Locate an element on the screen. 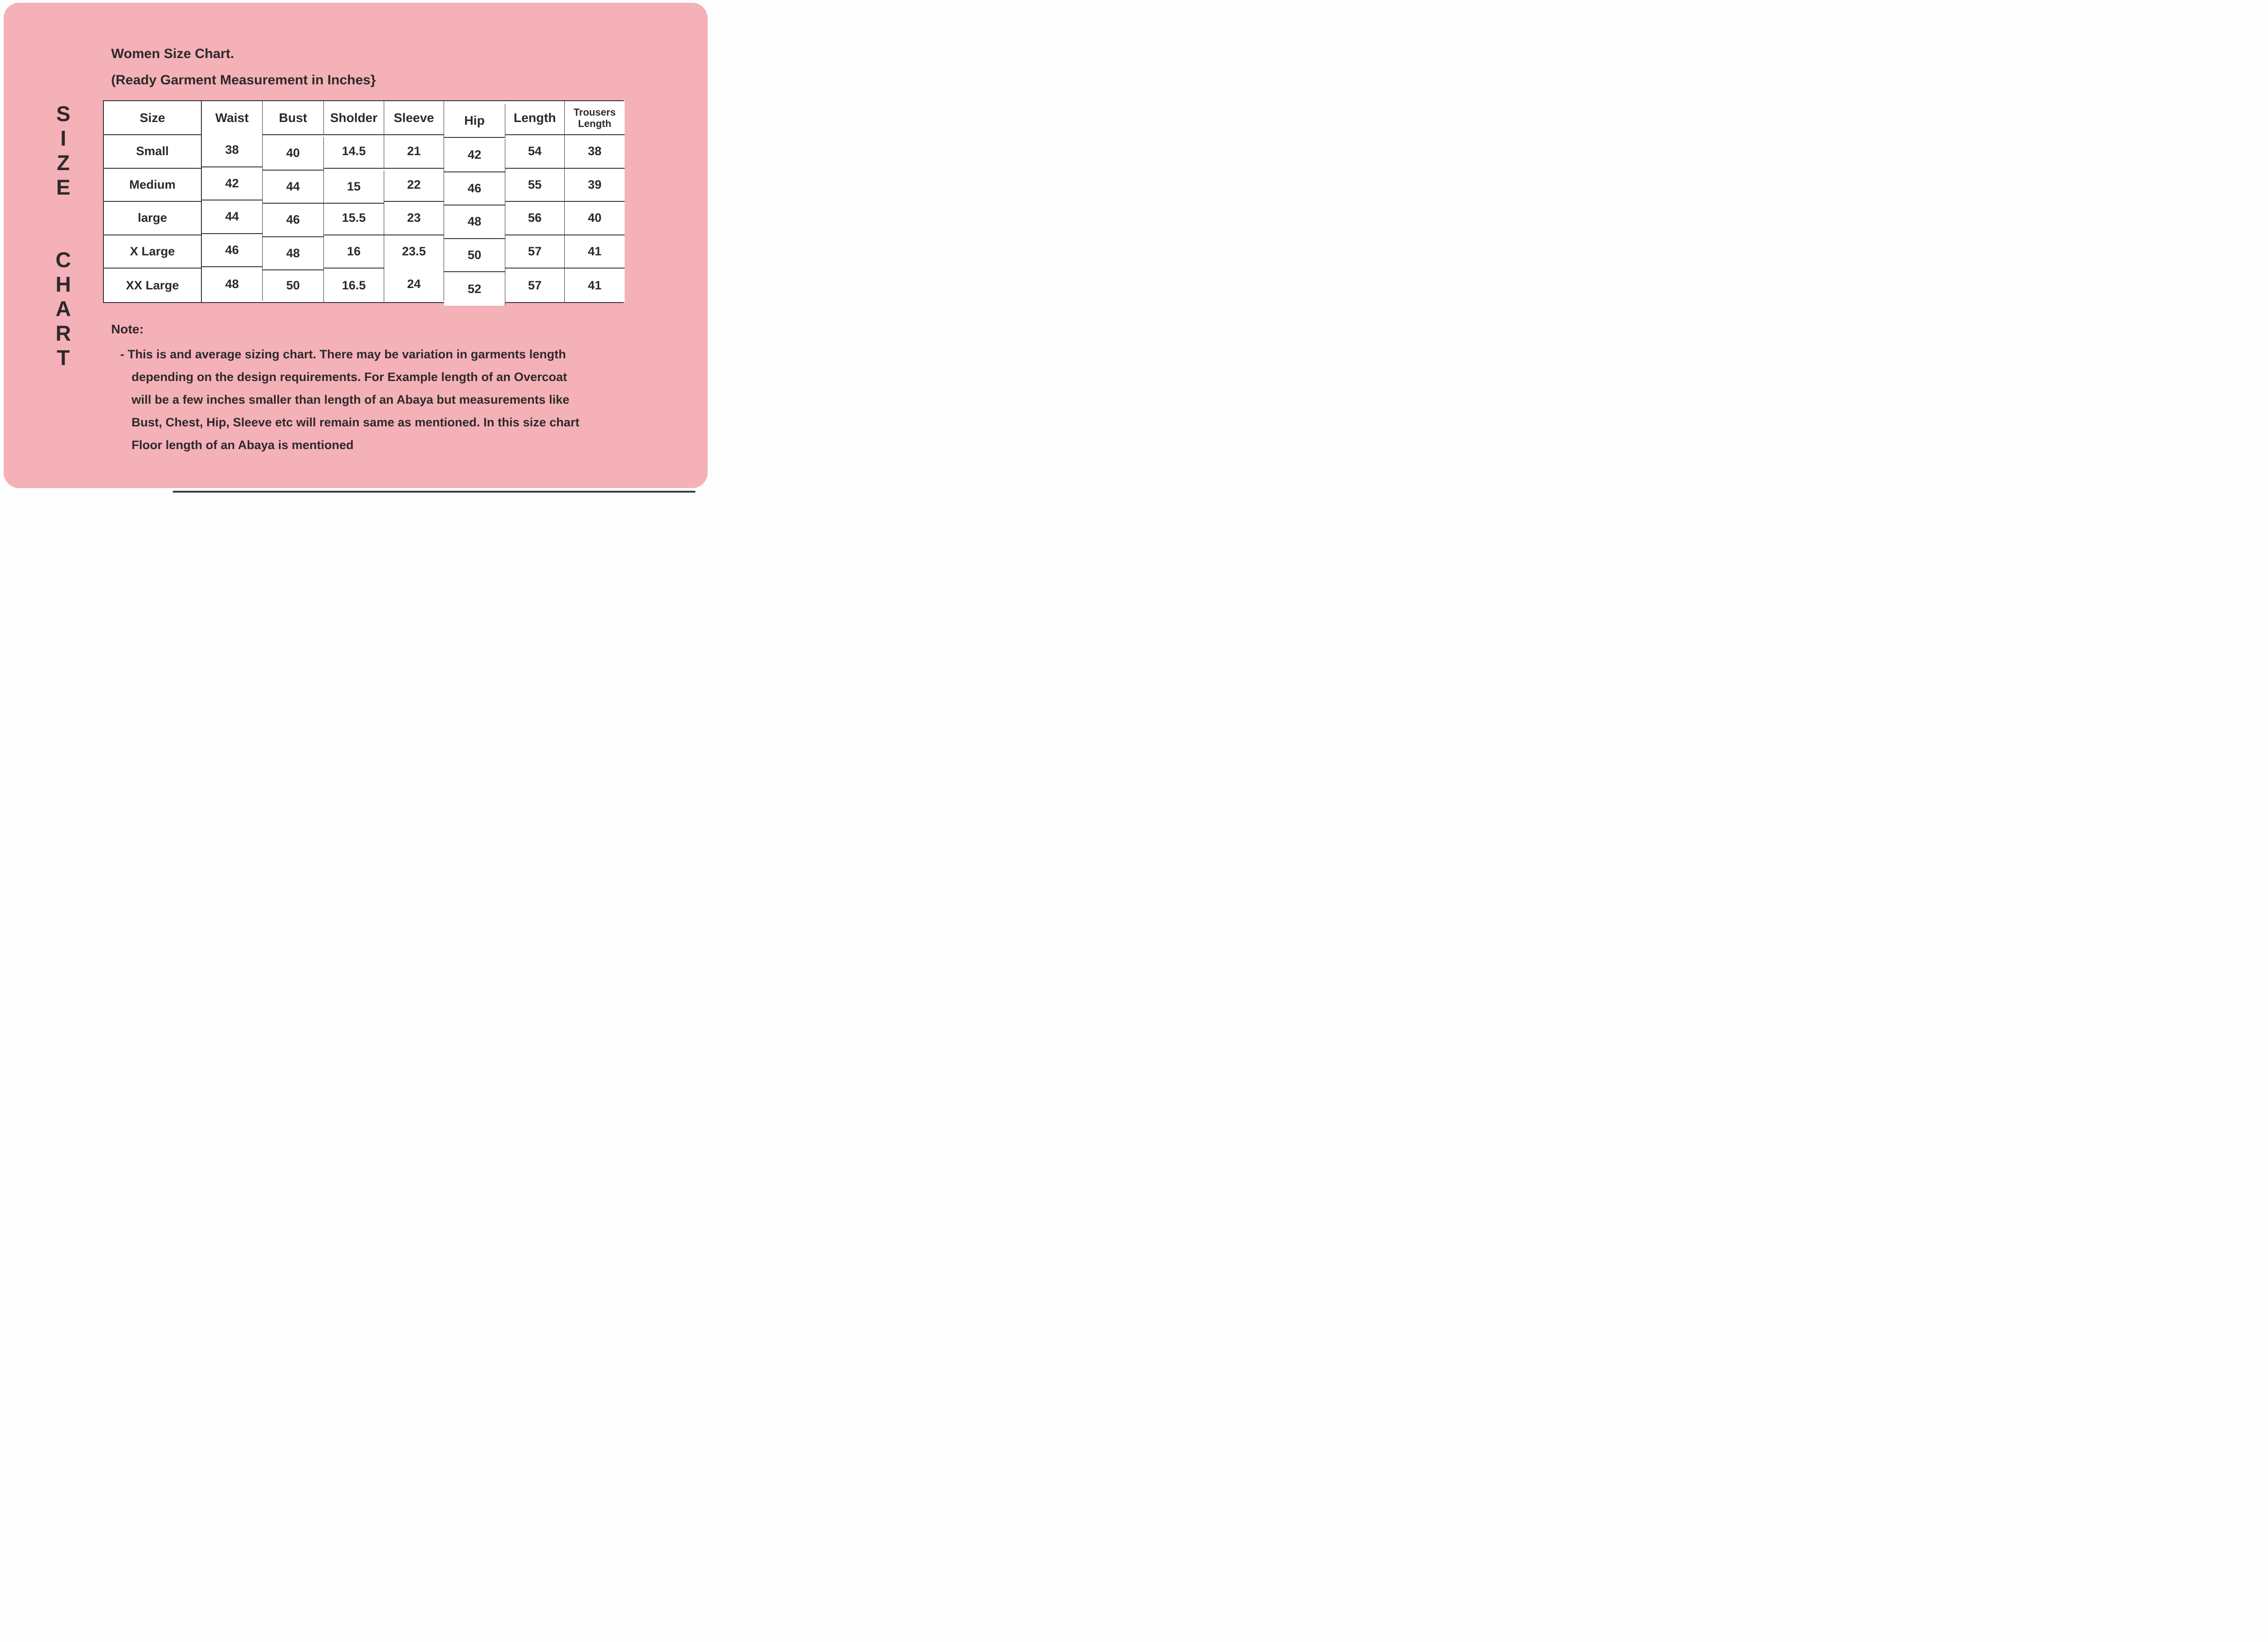  row-large-sholder: 15.5 is located at coordinates (354, 219).